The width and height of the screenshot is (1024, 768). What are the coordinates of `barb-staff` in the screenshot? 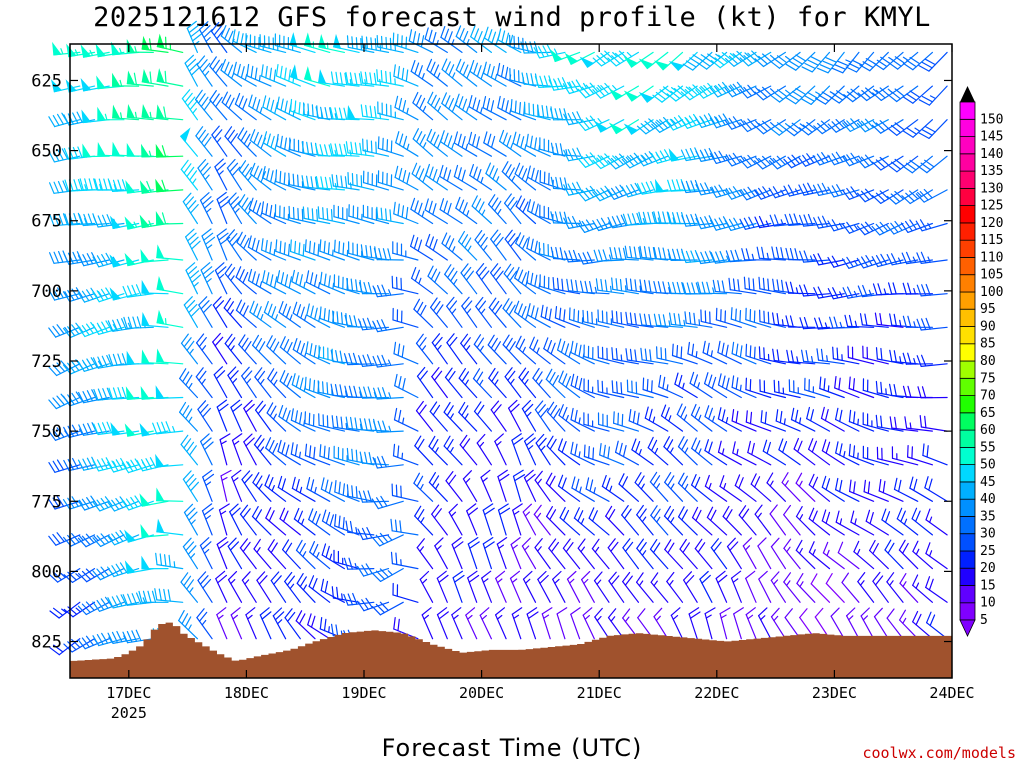 It's located at (751, 590).